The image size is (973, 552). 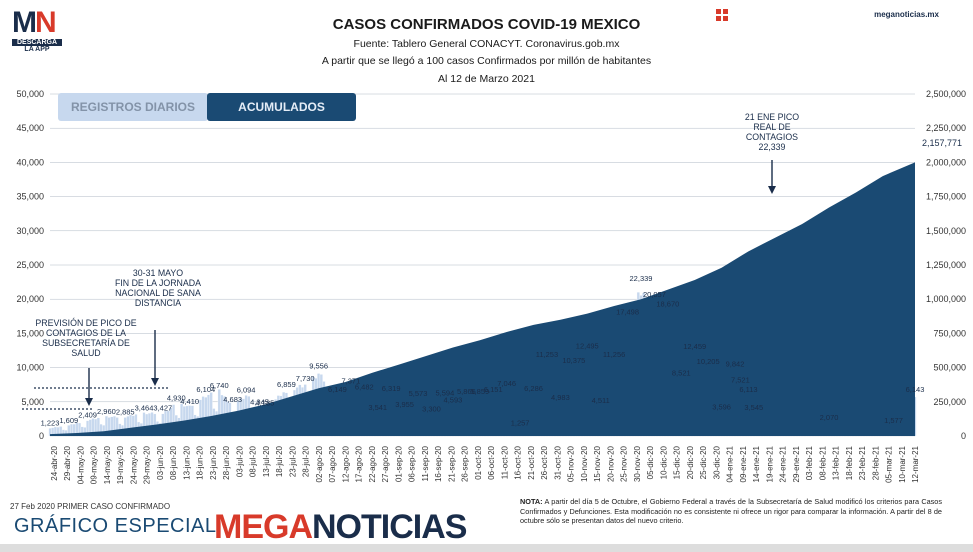 What do you see at coordinates (398, 463) in the screenshot?
I see `x-tick-label: 01-sep-20` at bounding box center [398, 463].